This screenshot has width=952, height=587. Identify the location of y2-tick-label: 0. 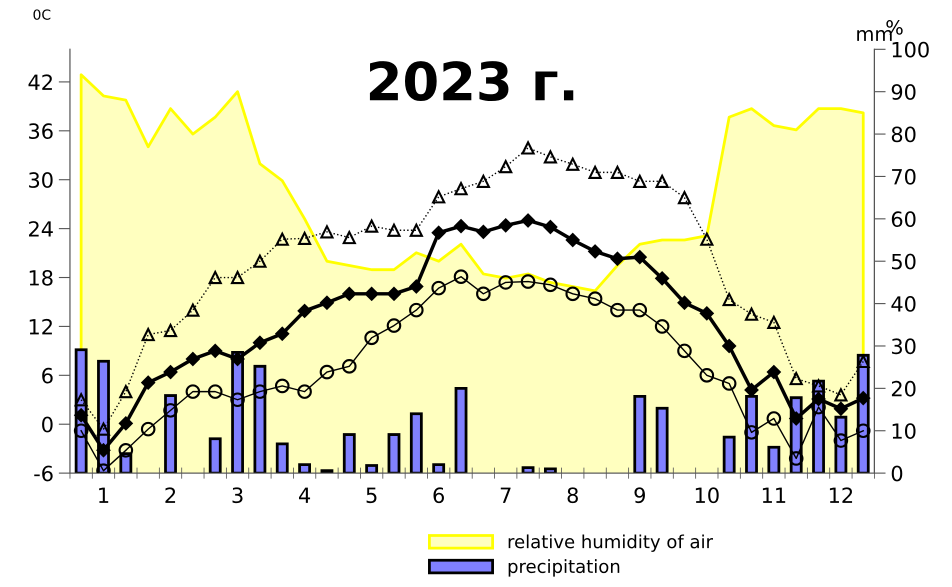
(897, 474).